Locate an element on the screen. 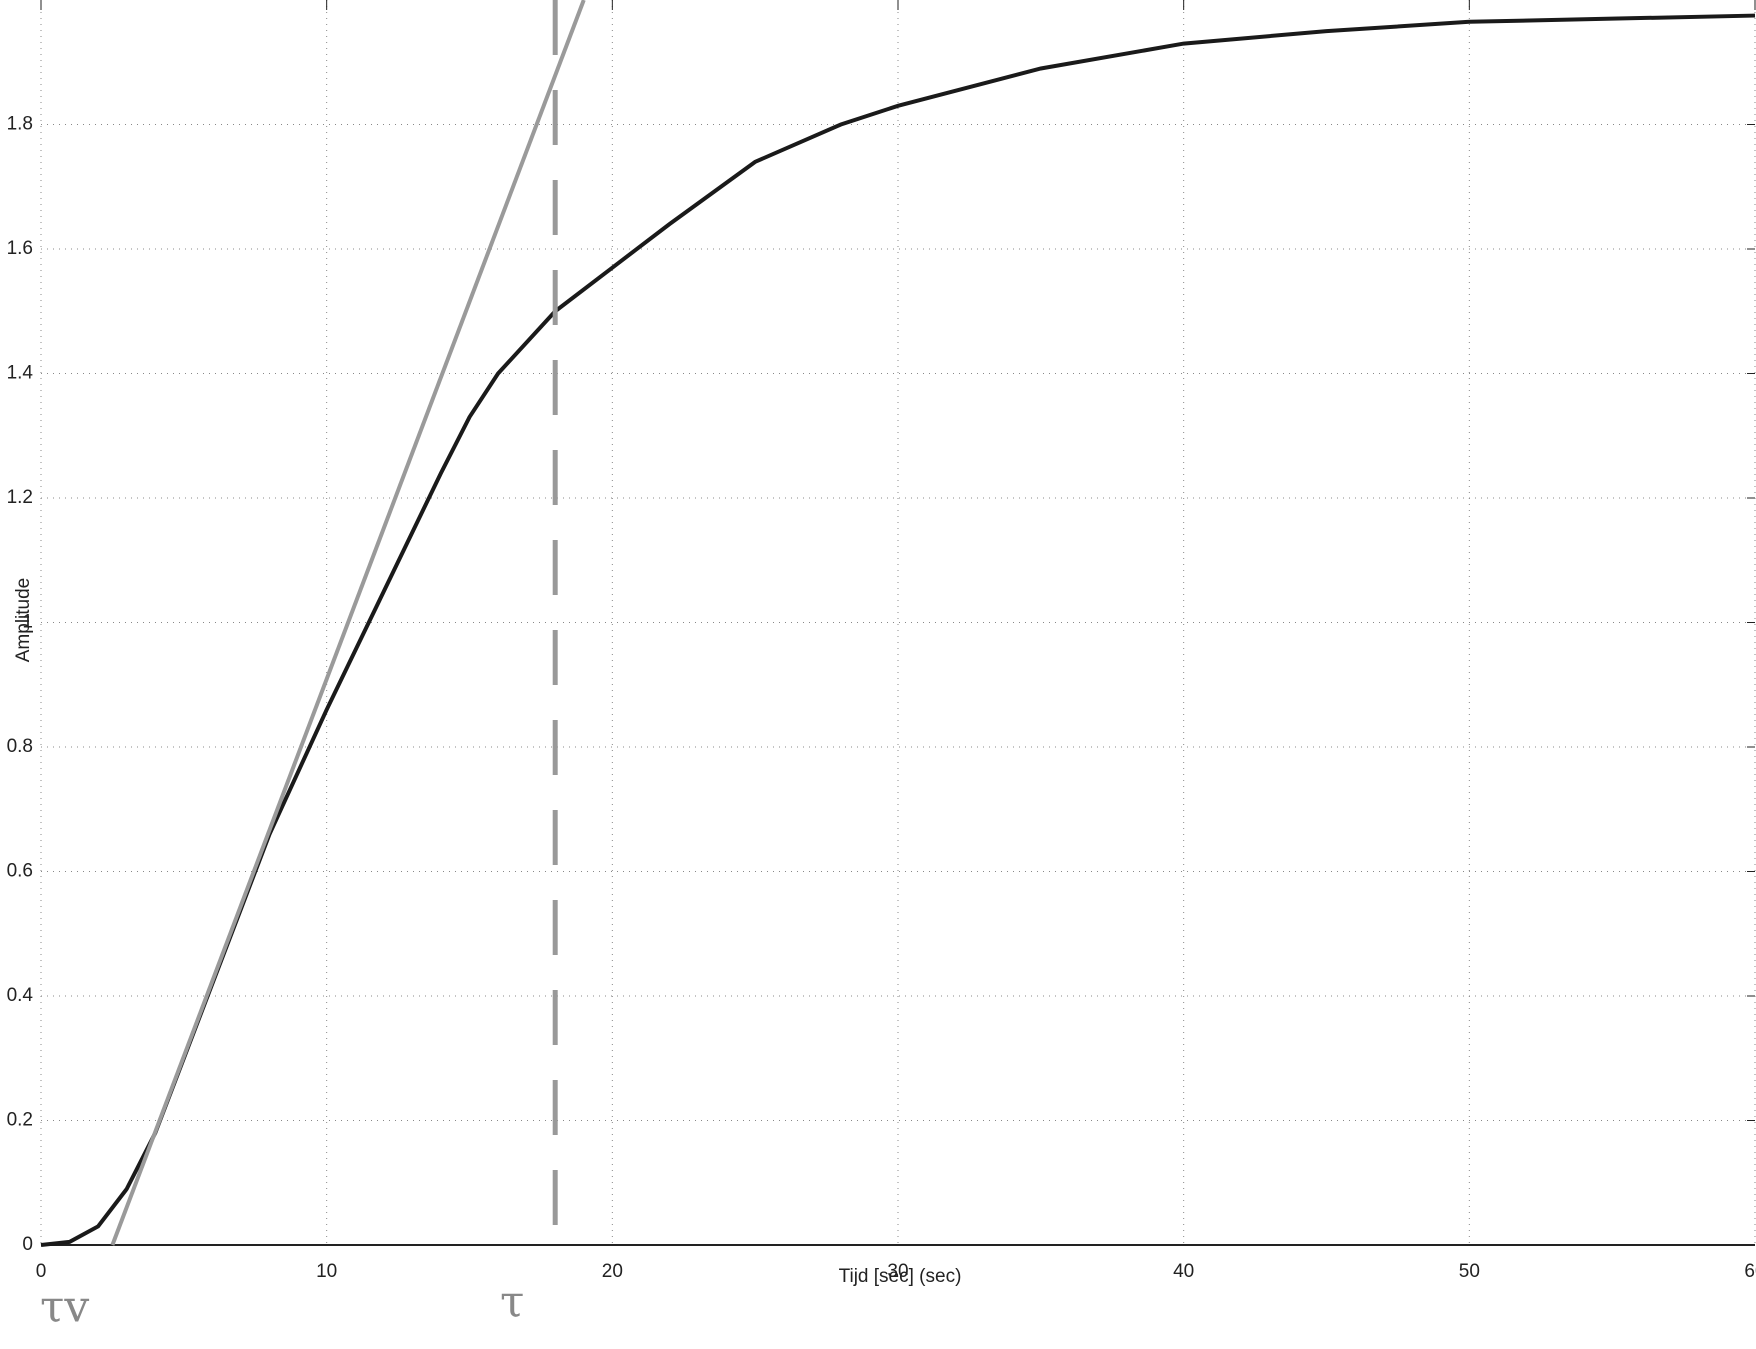 The height and width of the screenshot is (1349, 1756). annotation: τ is located at coordinates (512, 1302).